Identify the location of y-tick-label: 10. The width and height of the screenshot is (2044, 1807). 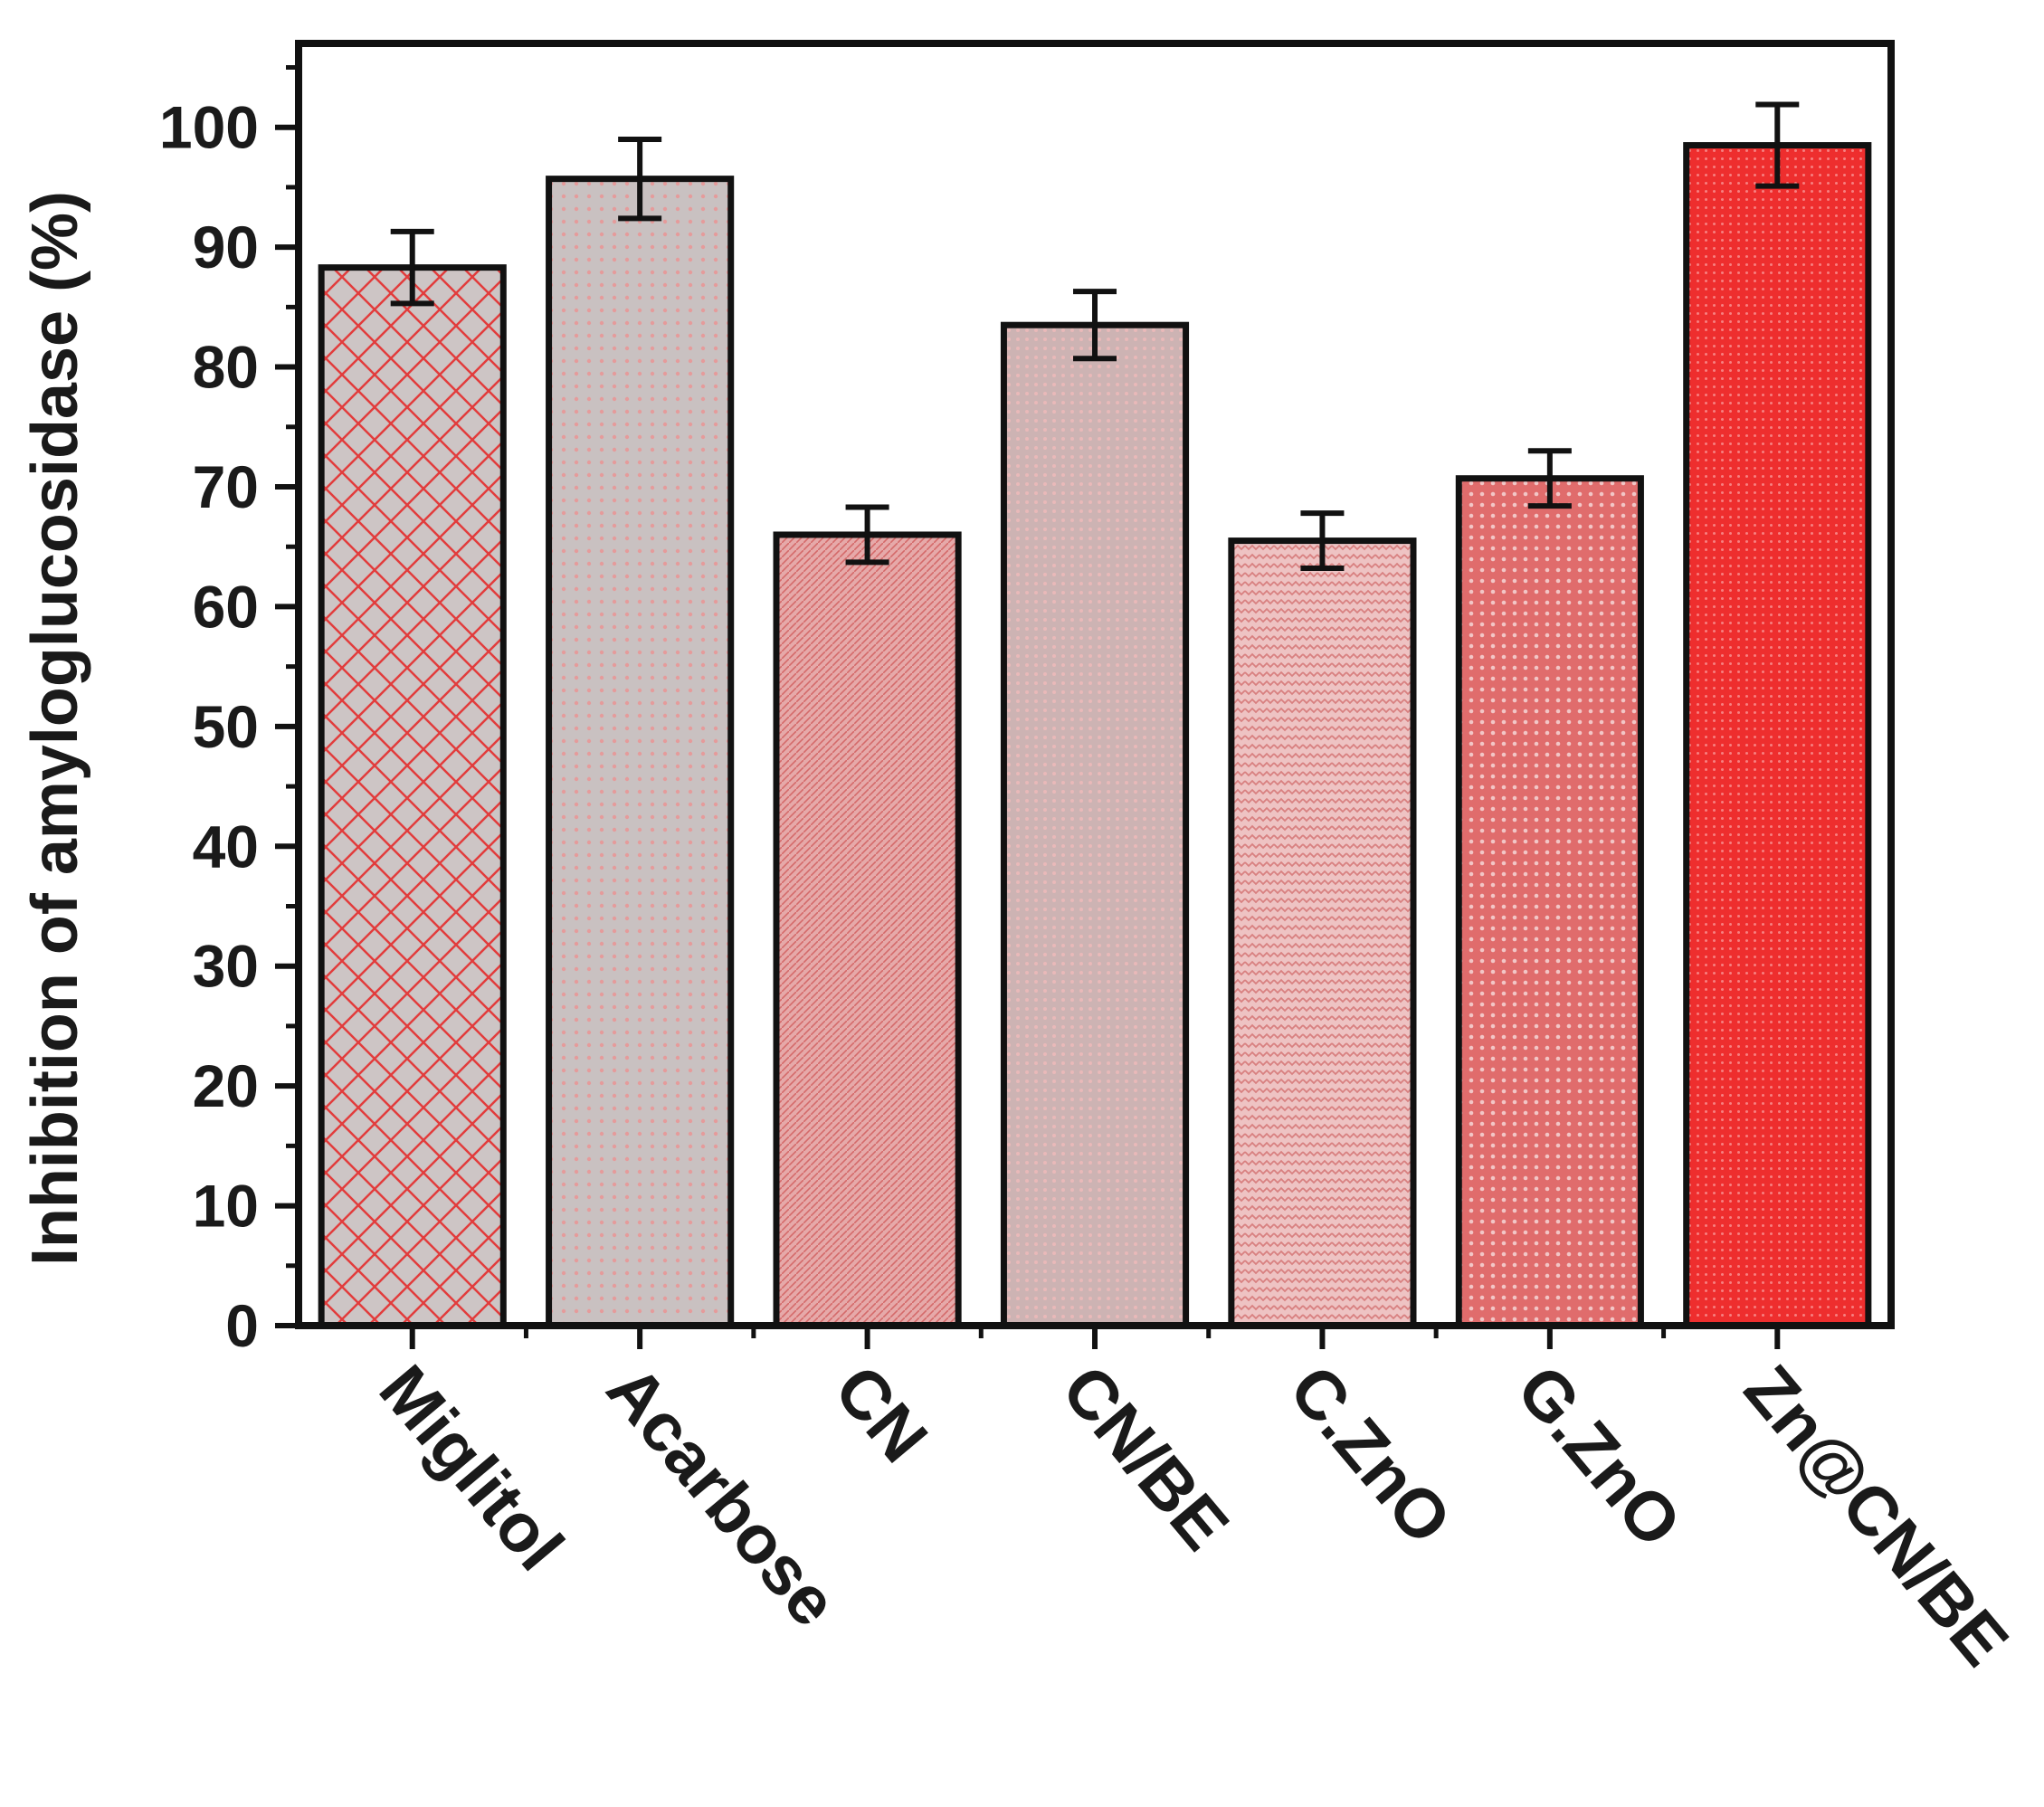
(226, 1207).